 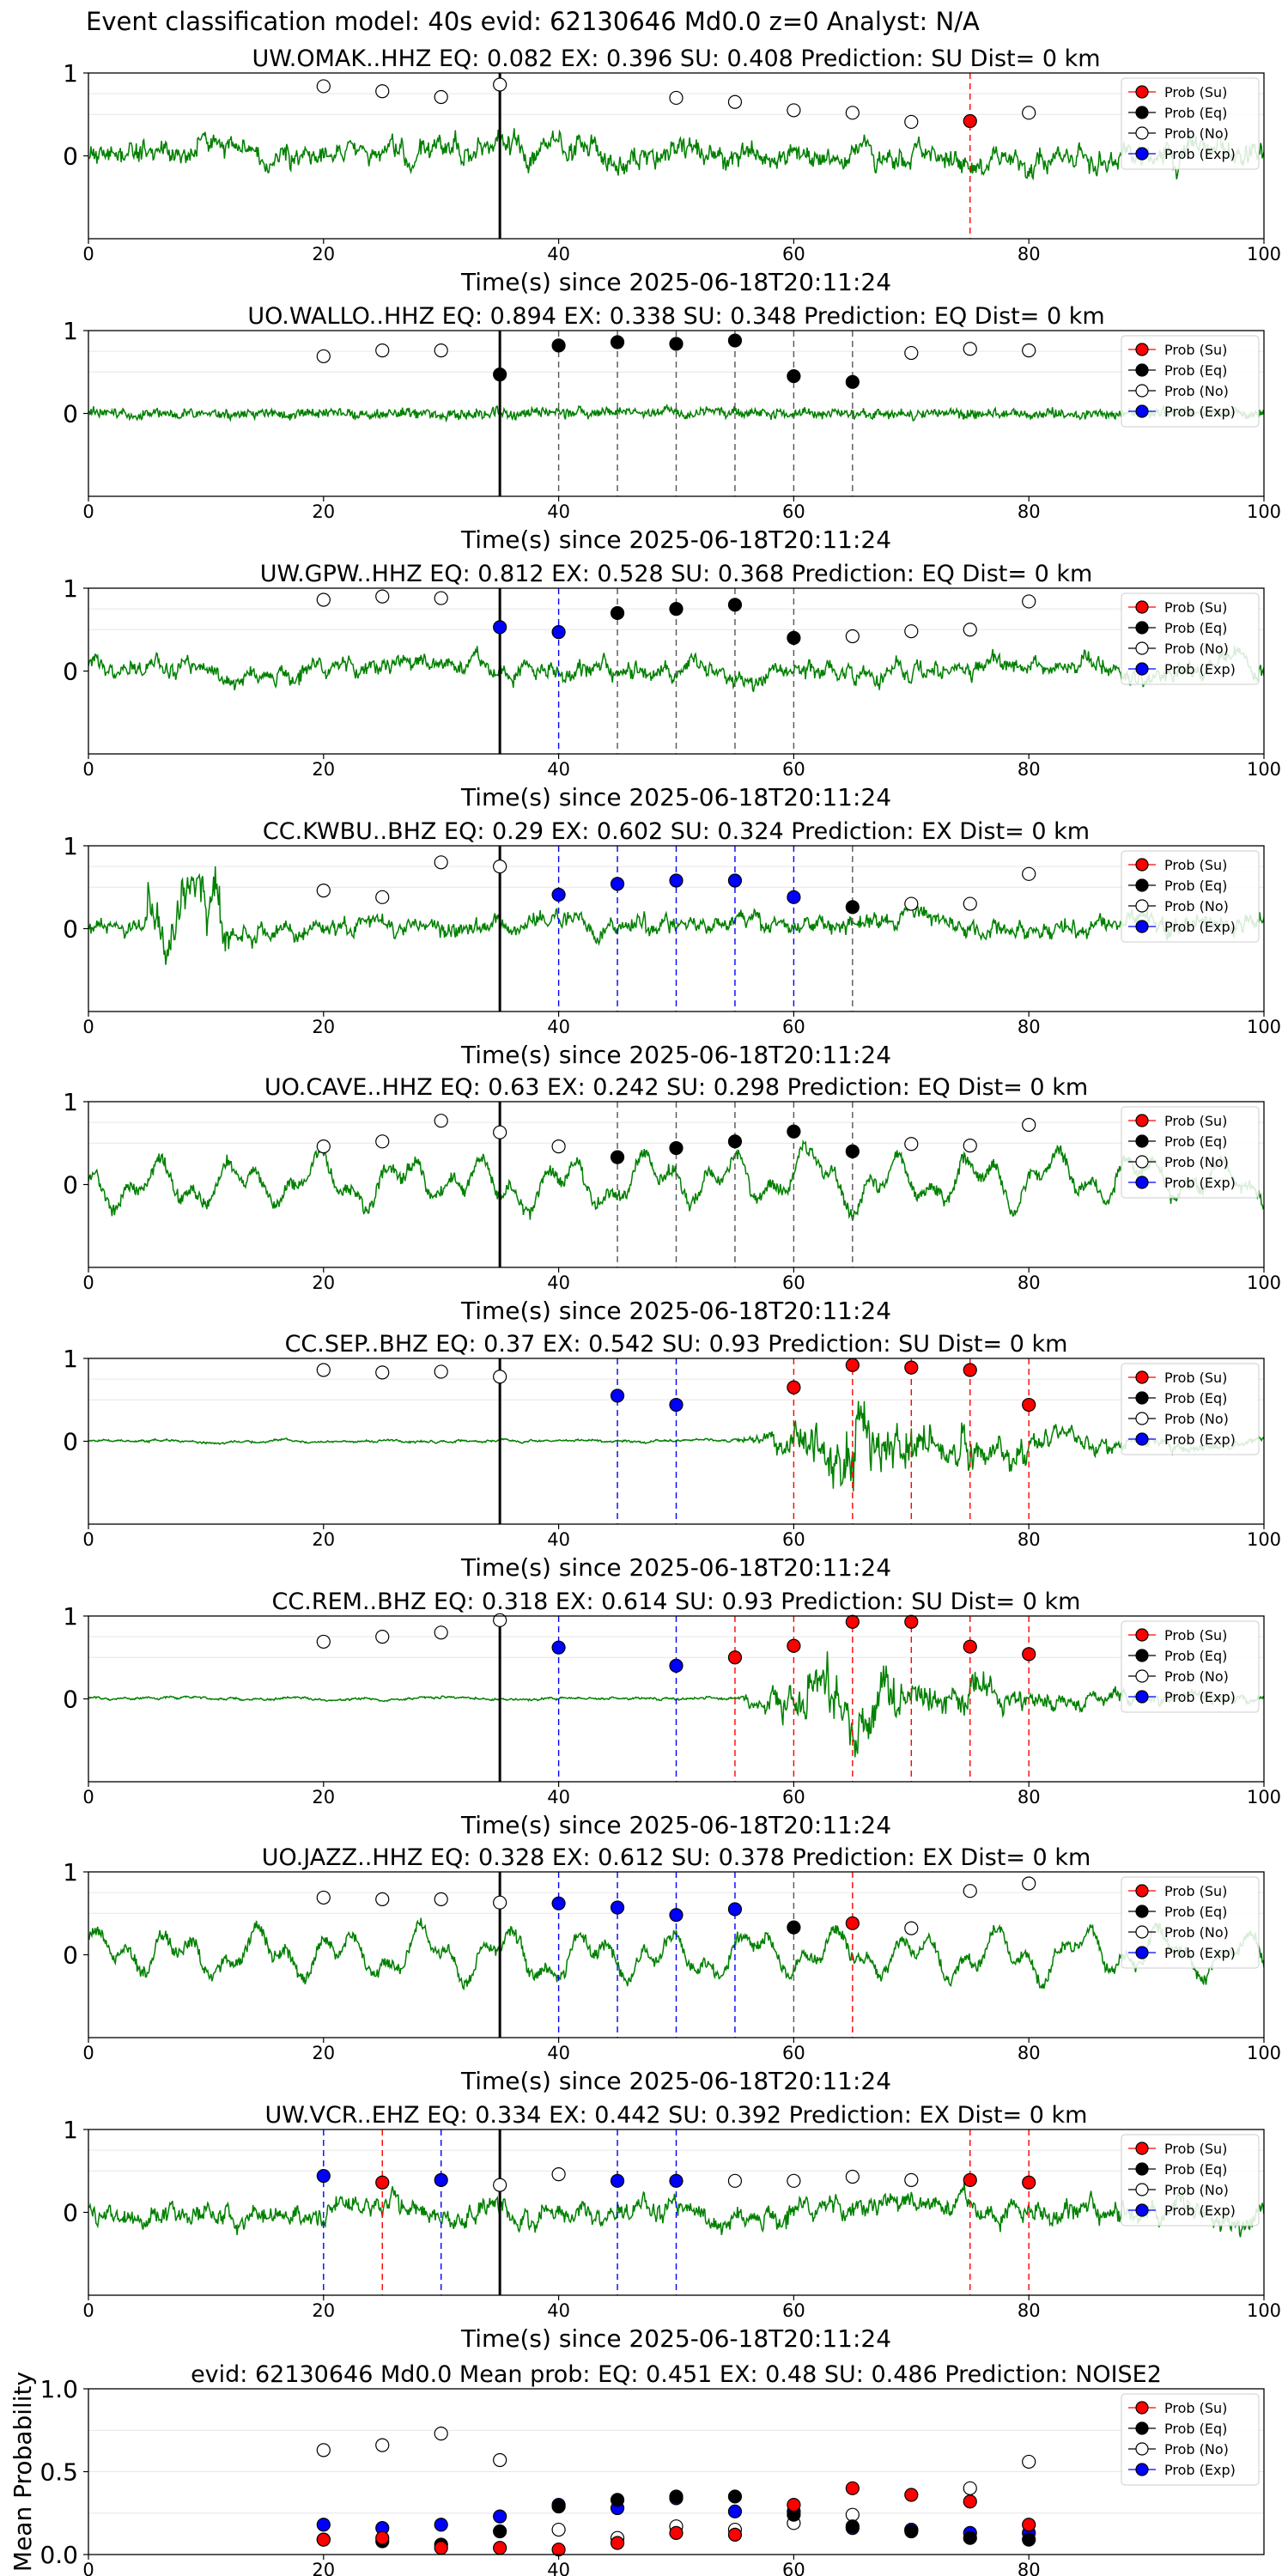 I want to click on y-tick-label: 1, so click(x=70, y=74).